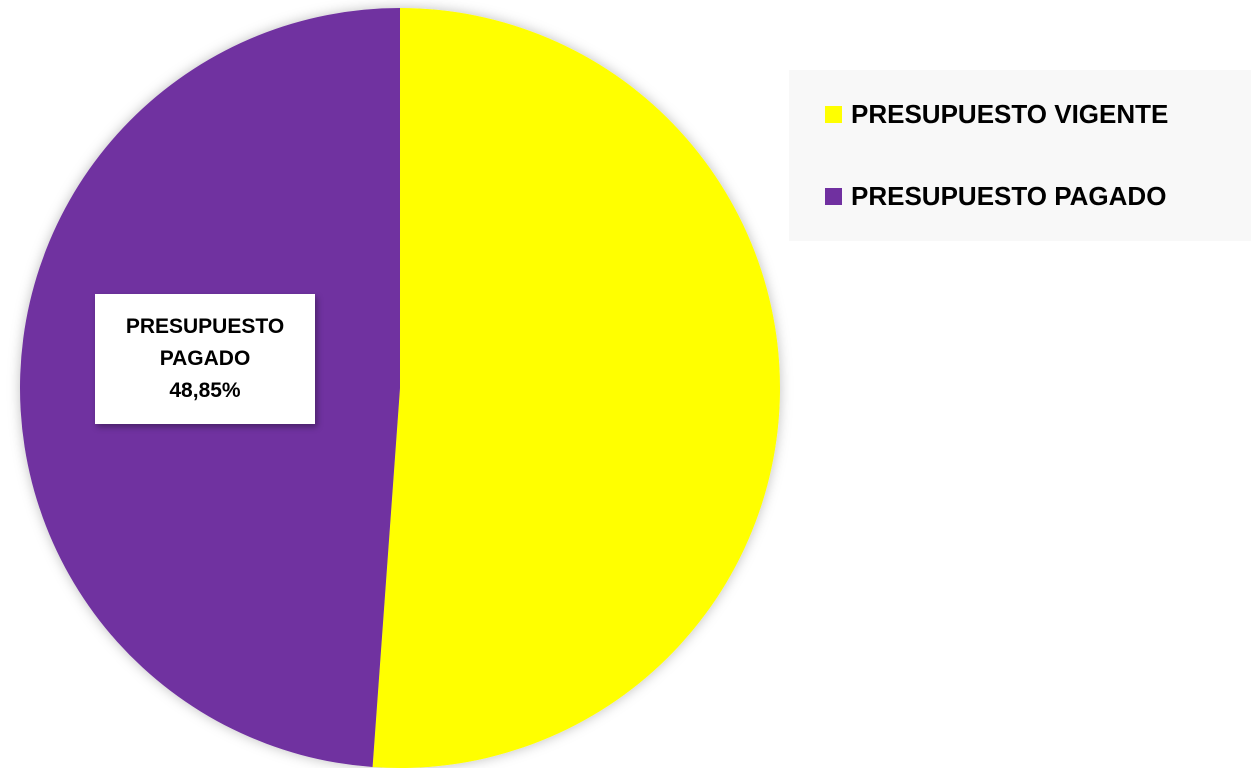 The height and width of the screenshot is (768, 1251). I want to click on legend-label-pagado: PRESUPUESTO PAGADO, so click(1009, 195).